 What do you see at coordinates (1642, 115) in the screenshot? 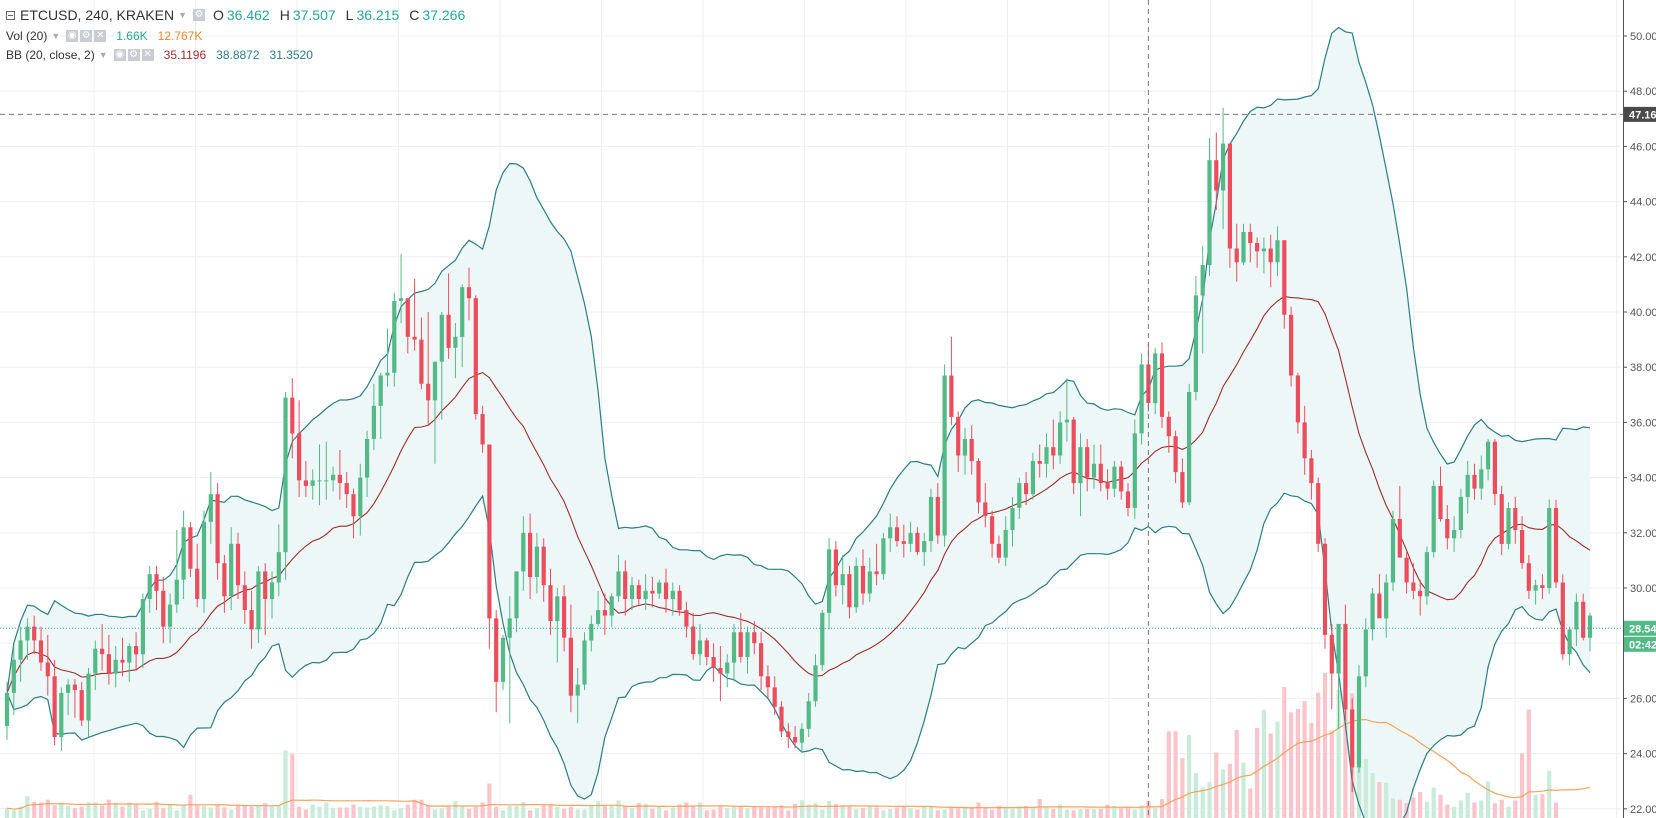
I see `crosshair-price-label-text: 47.16` at bounding box center [1642, 115].